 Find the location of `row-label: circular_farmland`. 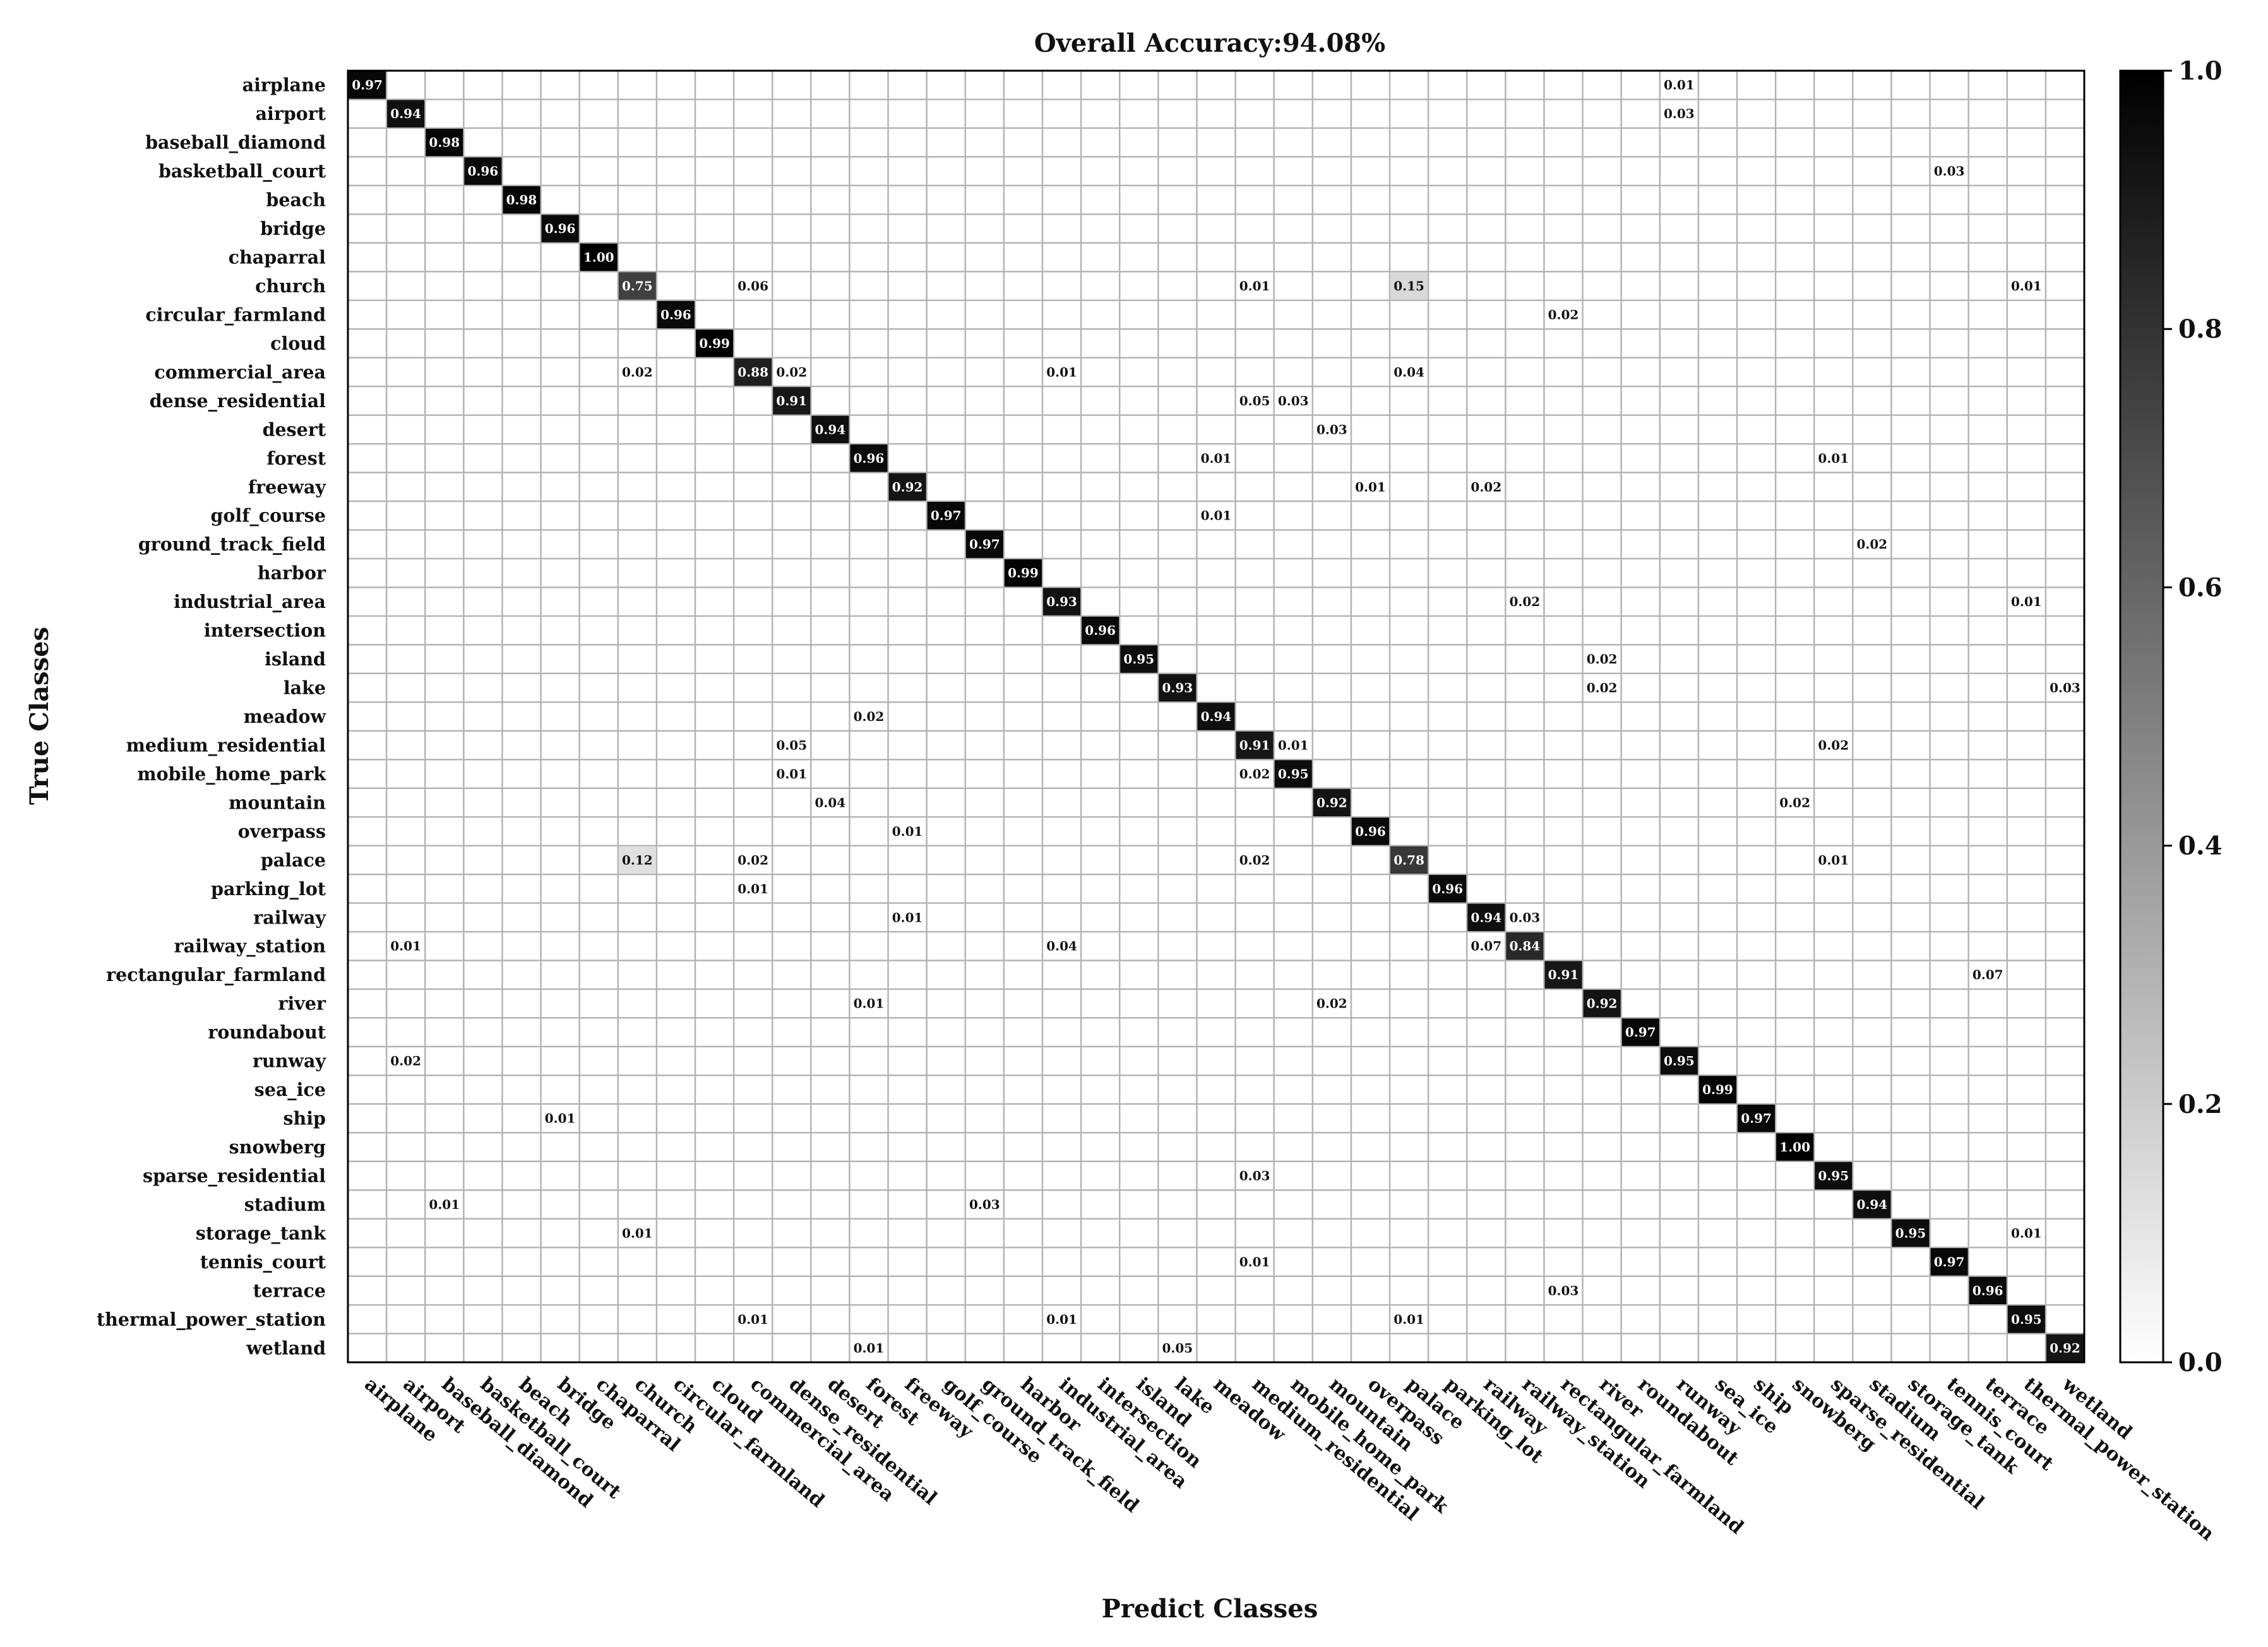

row-label: circular_farmland is located at coordinates (235, 314).